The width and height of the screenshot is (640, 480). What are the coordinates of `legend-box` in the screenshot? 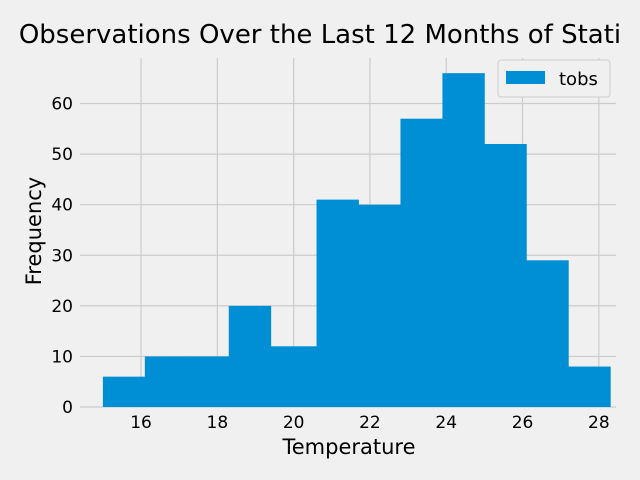 It's located at (554, 78).